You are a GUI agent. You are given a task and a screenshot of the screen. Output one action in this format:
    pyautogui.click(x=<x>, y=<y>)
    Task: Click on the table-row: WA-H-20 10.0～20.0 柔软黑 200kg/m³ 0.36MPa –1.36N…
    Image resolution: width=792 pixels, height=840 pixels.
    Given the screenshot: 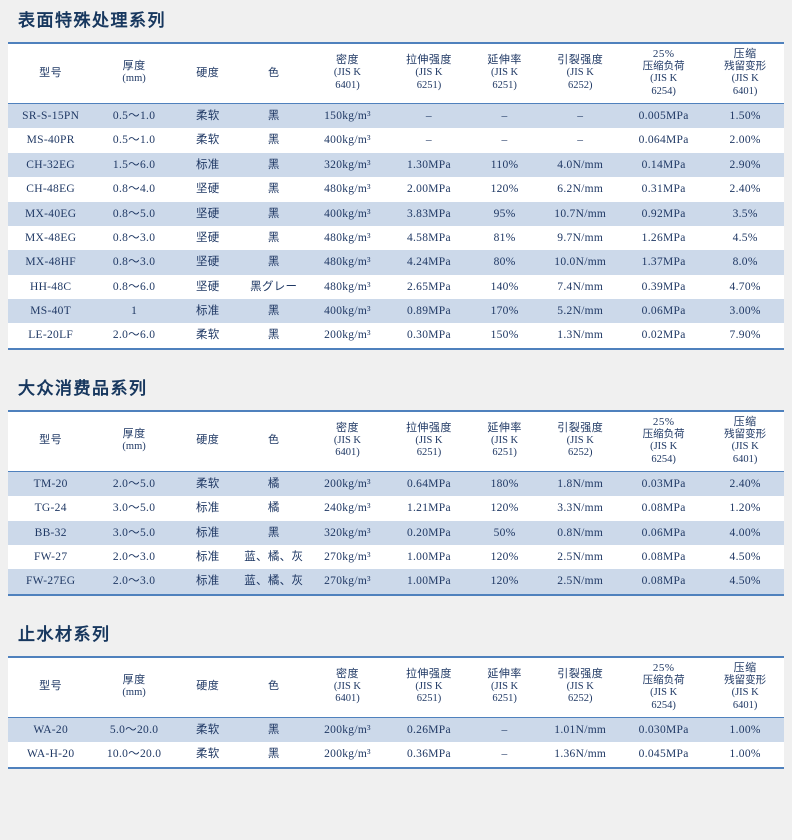 What is the action you would take?
    pyautogui.click(x=396, y=754)
    